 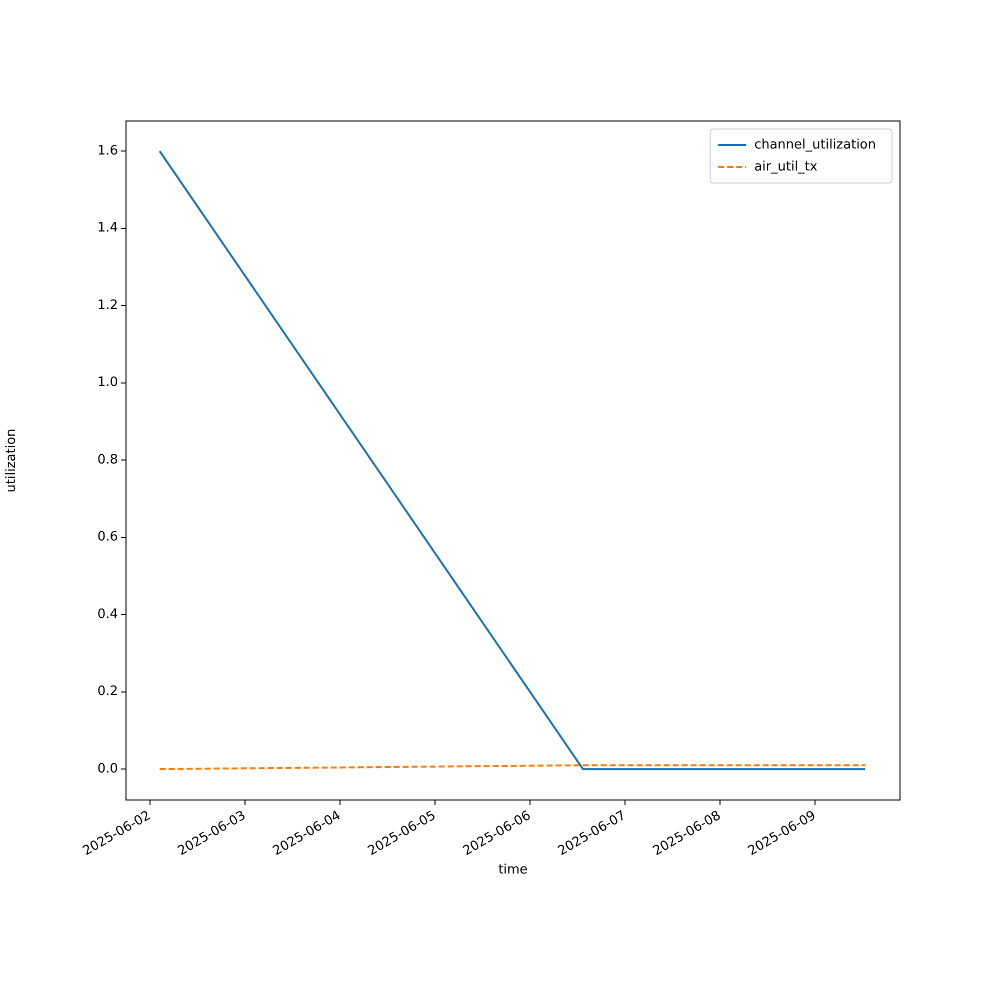 What do you see at coordinates (12, 460) in the screenshot?
I see `y-axis-title: utilization` at bounding box center [12, 460].